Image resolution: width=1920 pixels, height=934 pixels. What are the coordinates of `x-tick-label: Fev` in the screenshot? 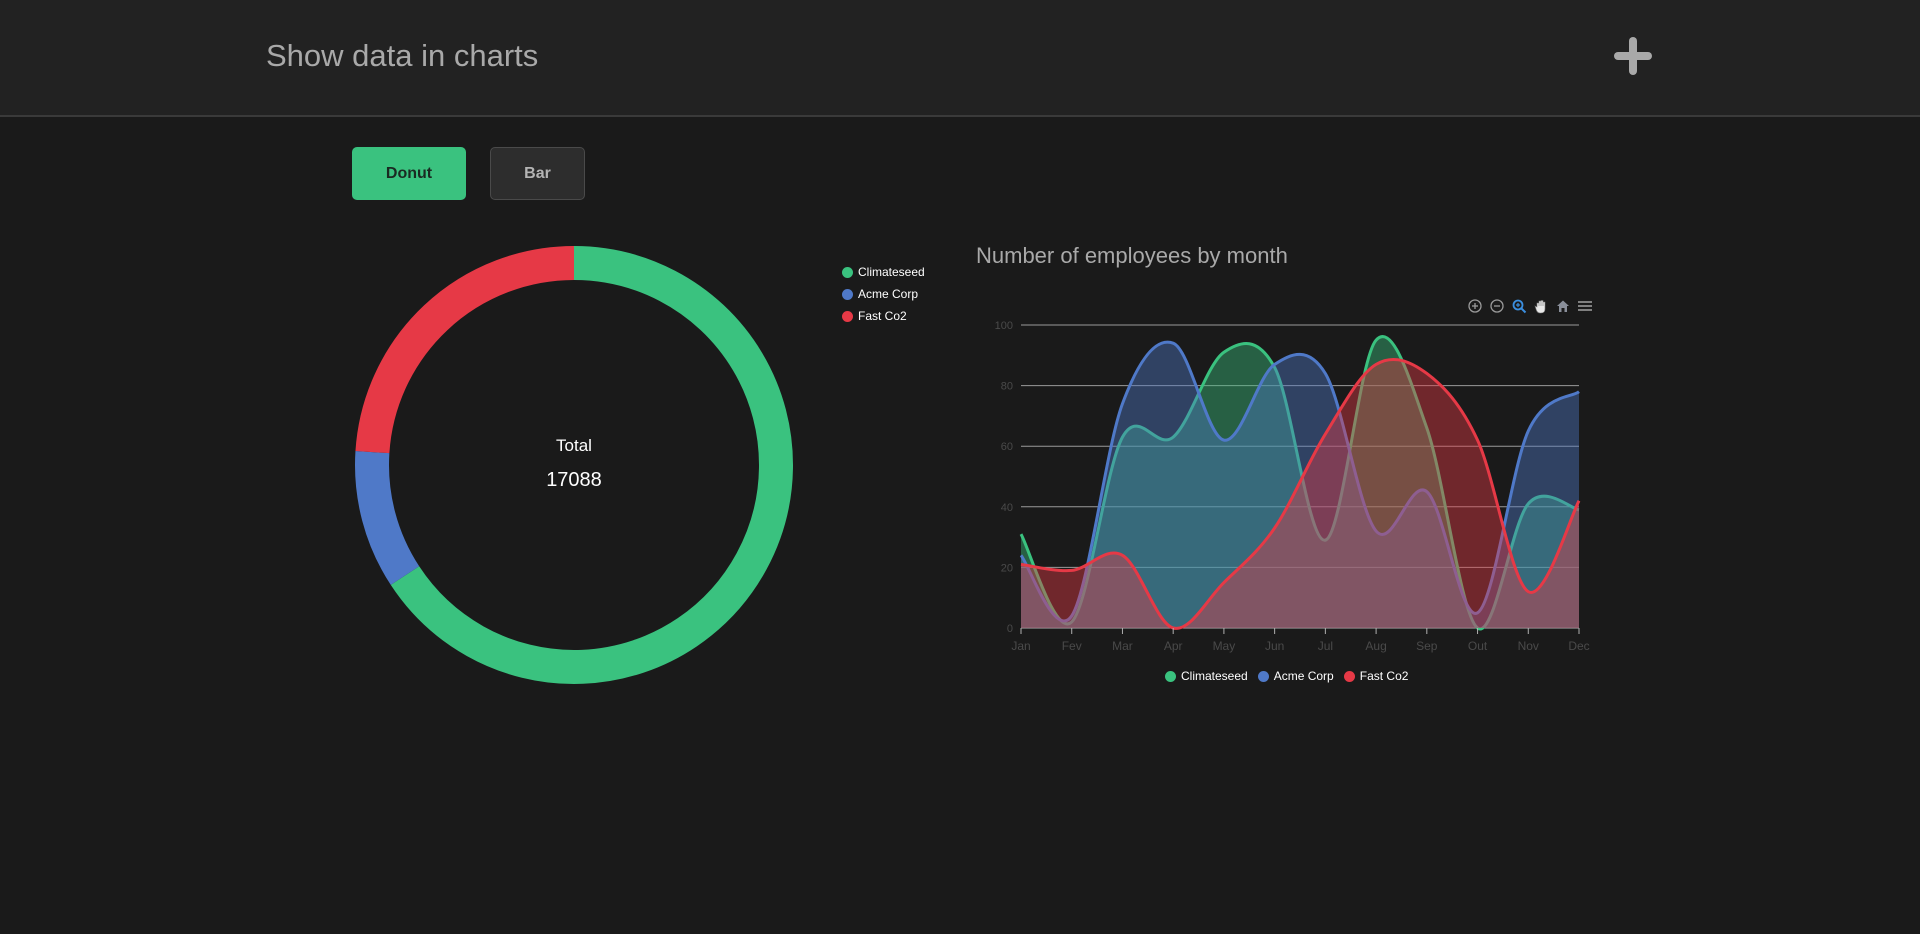 It's located at (1072, 646).